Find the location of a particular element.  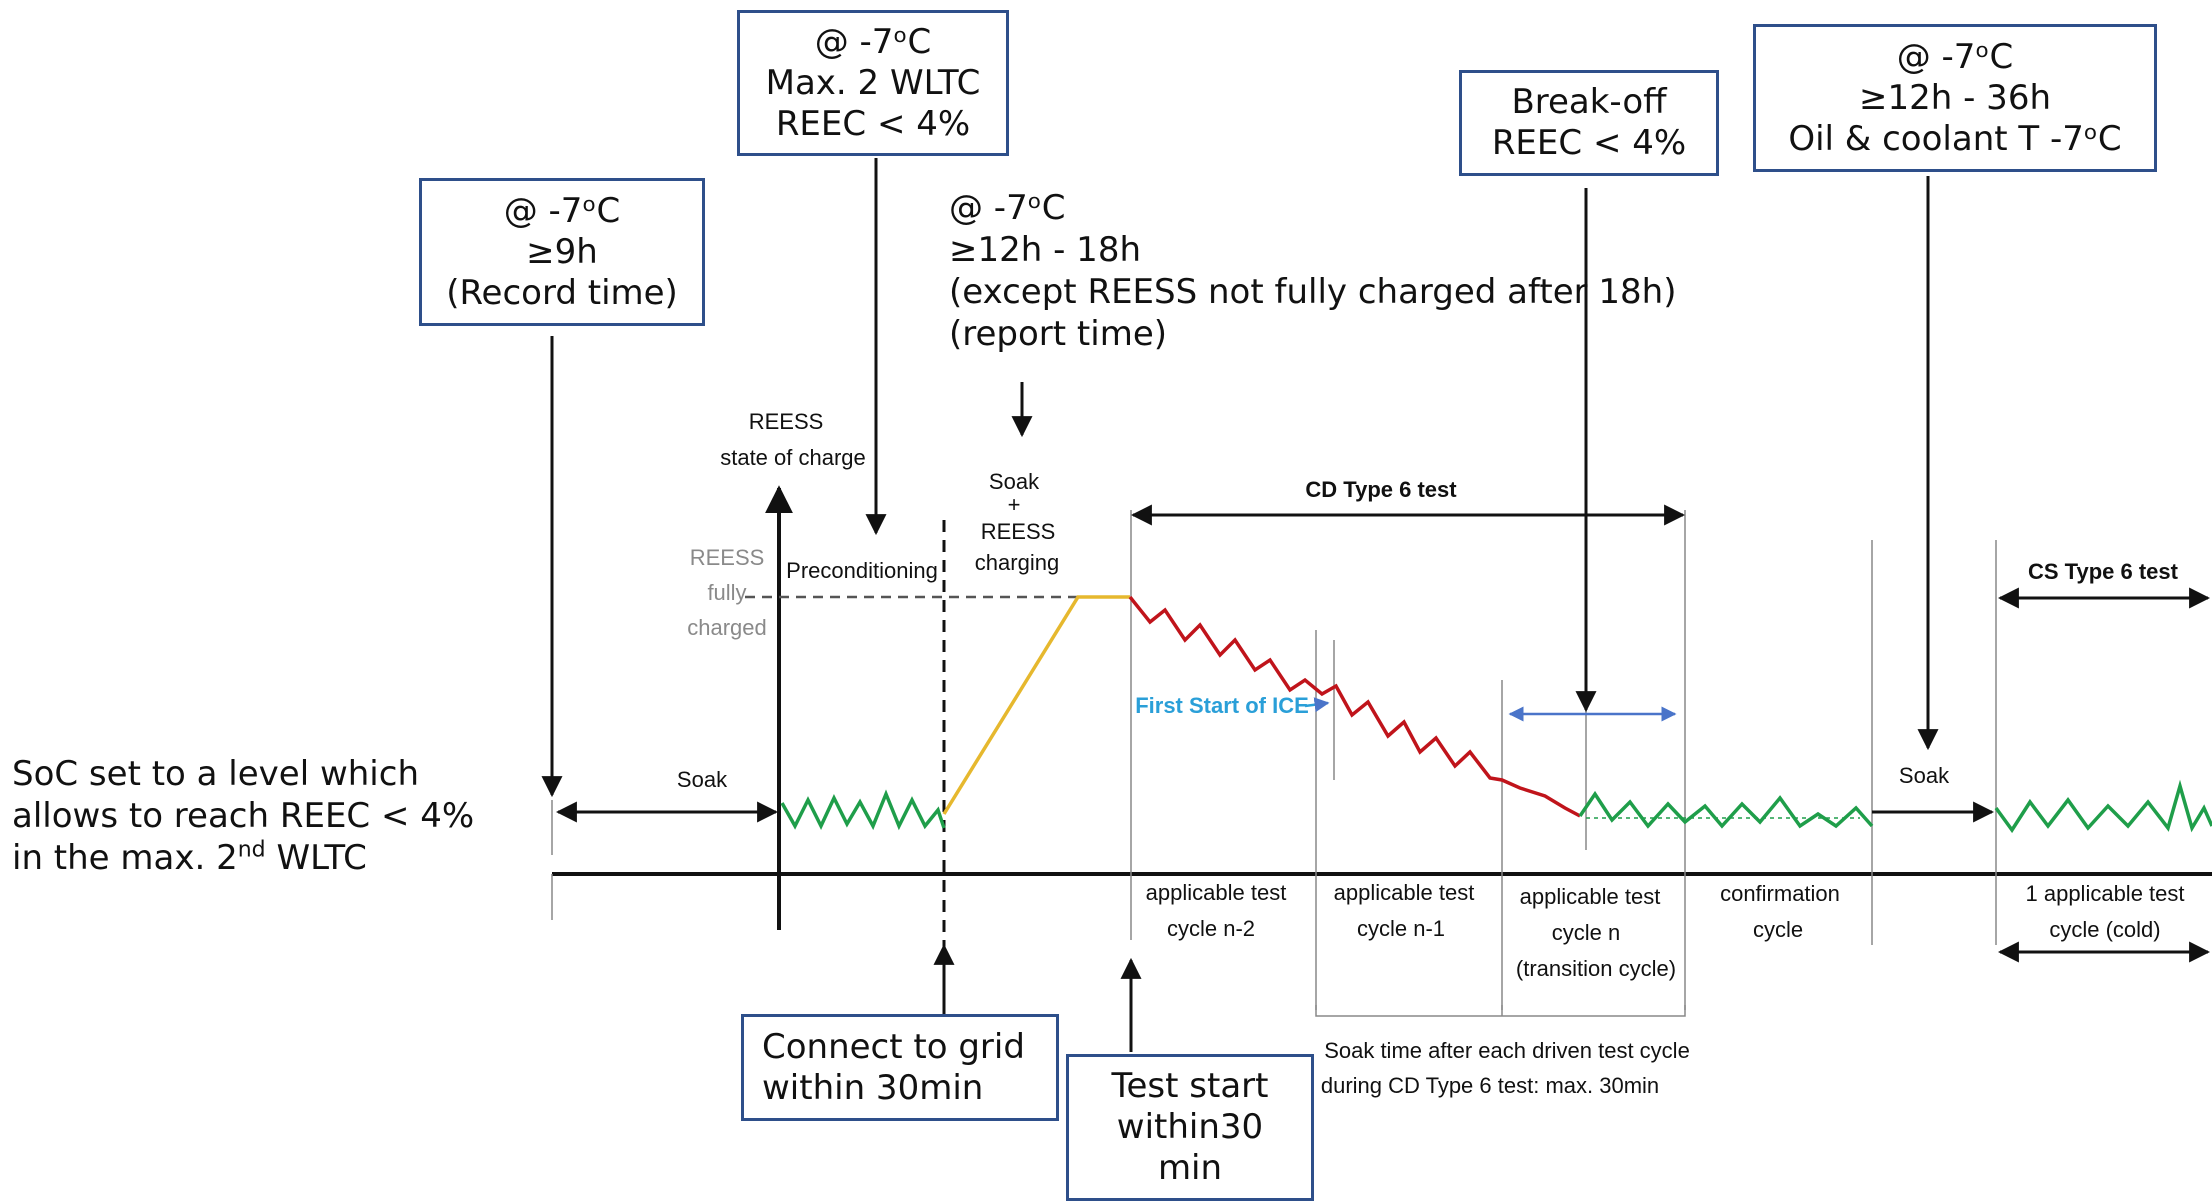

callout-box-max-2-wltc: @ -7ᵒC Max. 2 WLTC REEC < 4% is located at coordinates (873, 83).